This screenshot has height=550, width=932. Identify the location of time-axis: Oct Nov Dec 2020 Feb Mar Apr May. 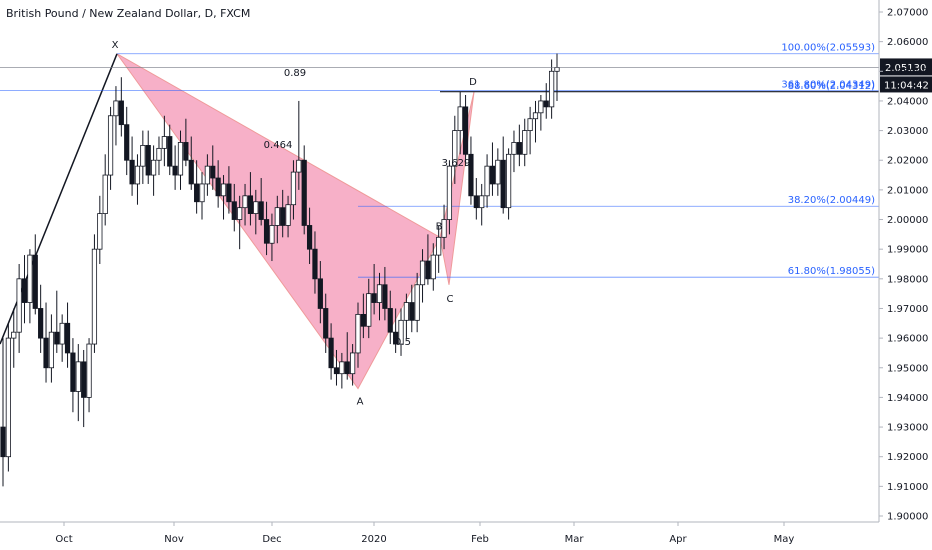
(439, 533).